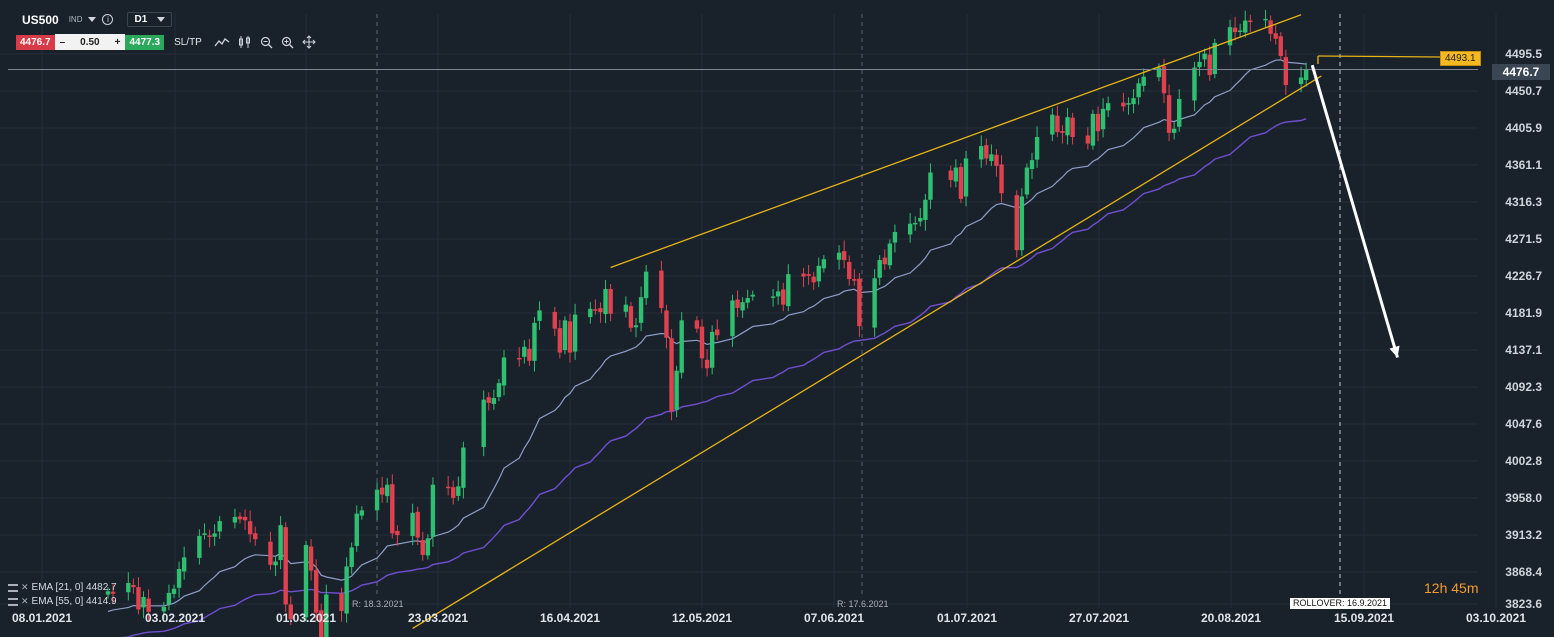 The height and width of the screenshot is (637, 1554). What do you see at coordinates (863, 604) in the screenshot?
I see `rollover-label-june: R: 17.6.2021` at bounding box center [863, 604].